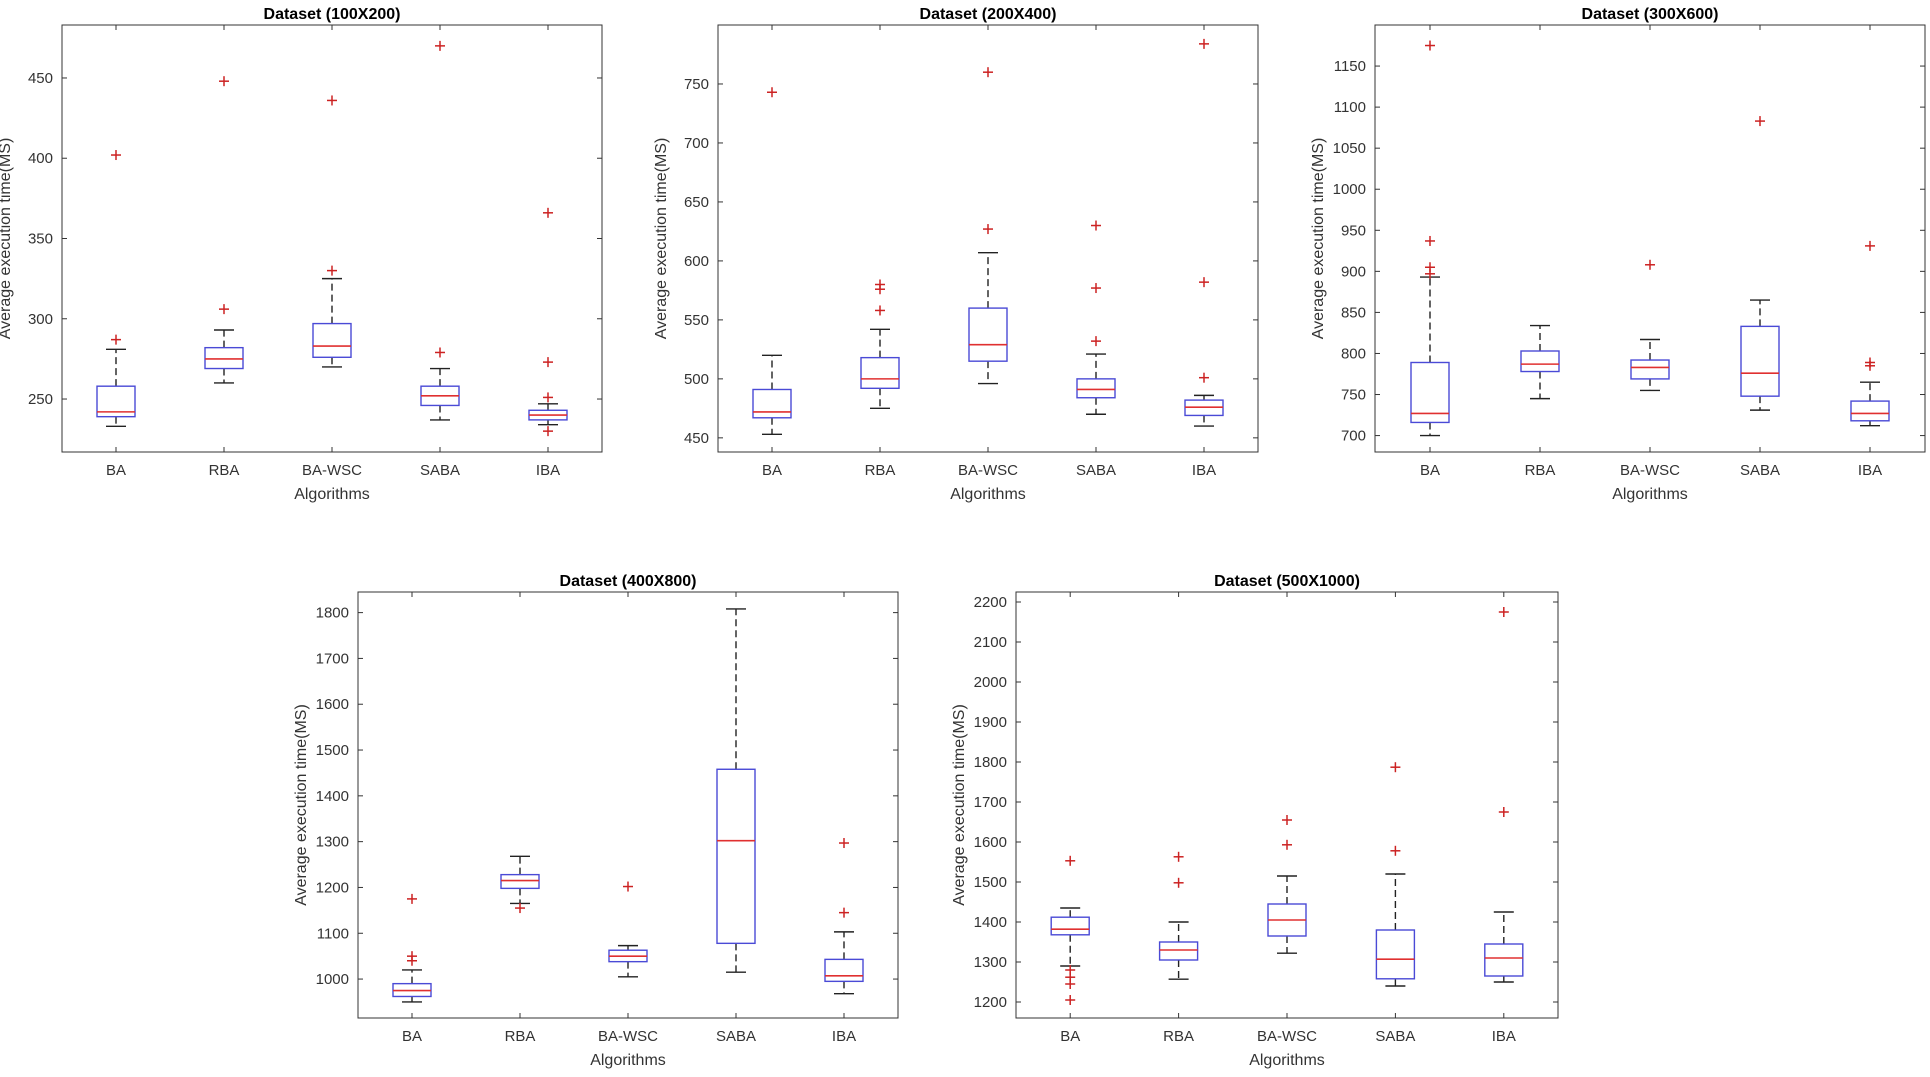 This screenshot has height=1077, width=1930. Describe the element at coordinates (1353, 271) in the screenshot. I see `y-tick-label: 900` at that location.